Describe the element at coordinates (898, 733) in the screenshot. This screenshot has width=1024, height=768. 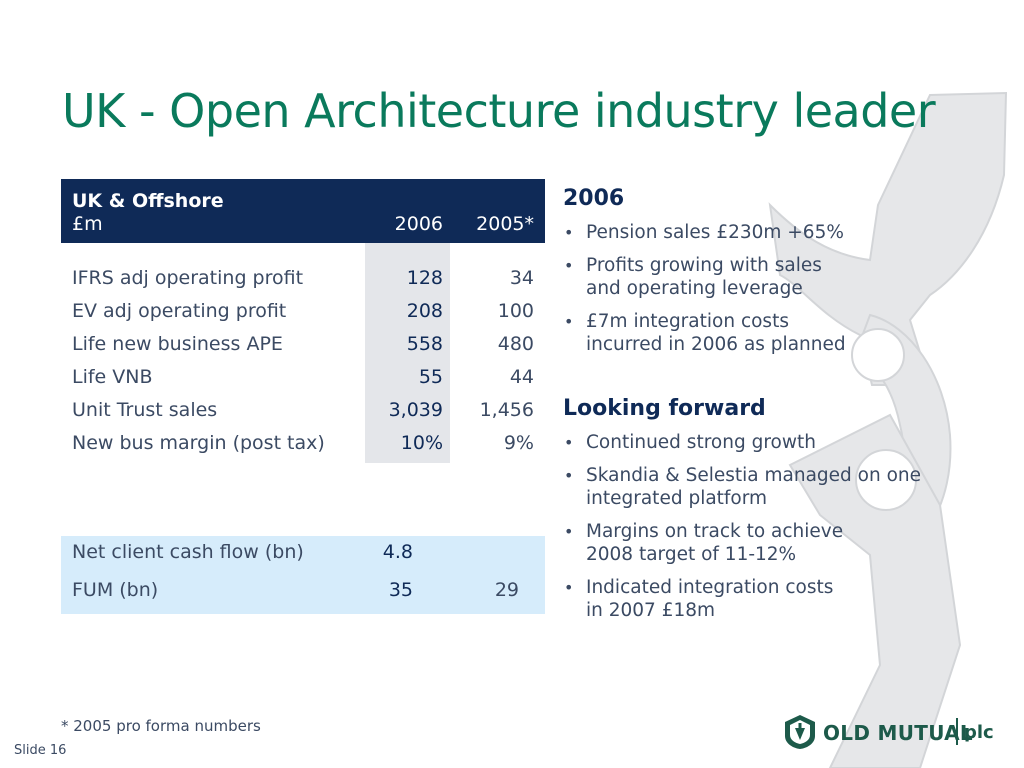
I see `logo-wordmark: OLD MUTUAL` at that location.